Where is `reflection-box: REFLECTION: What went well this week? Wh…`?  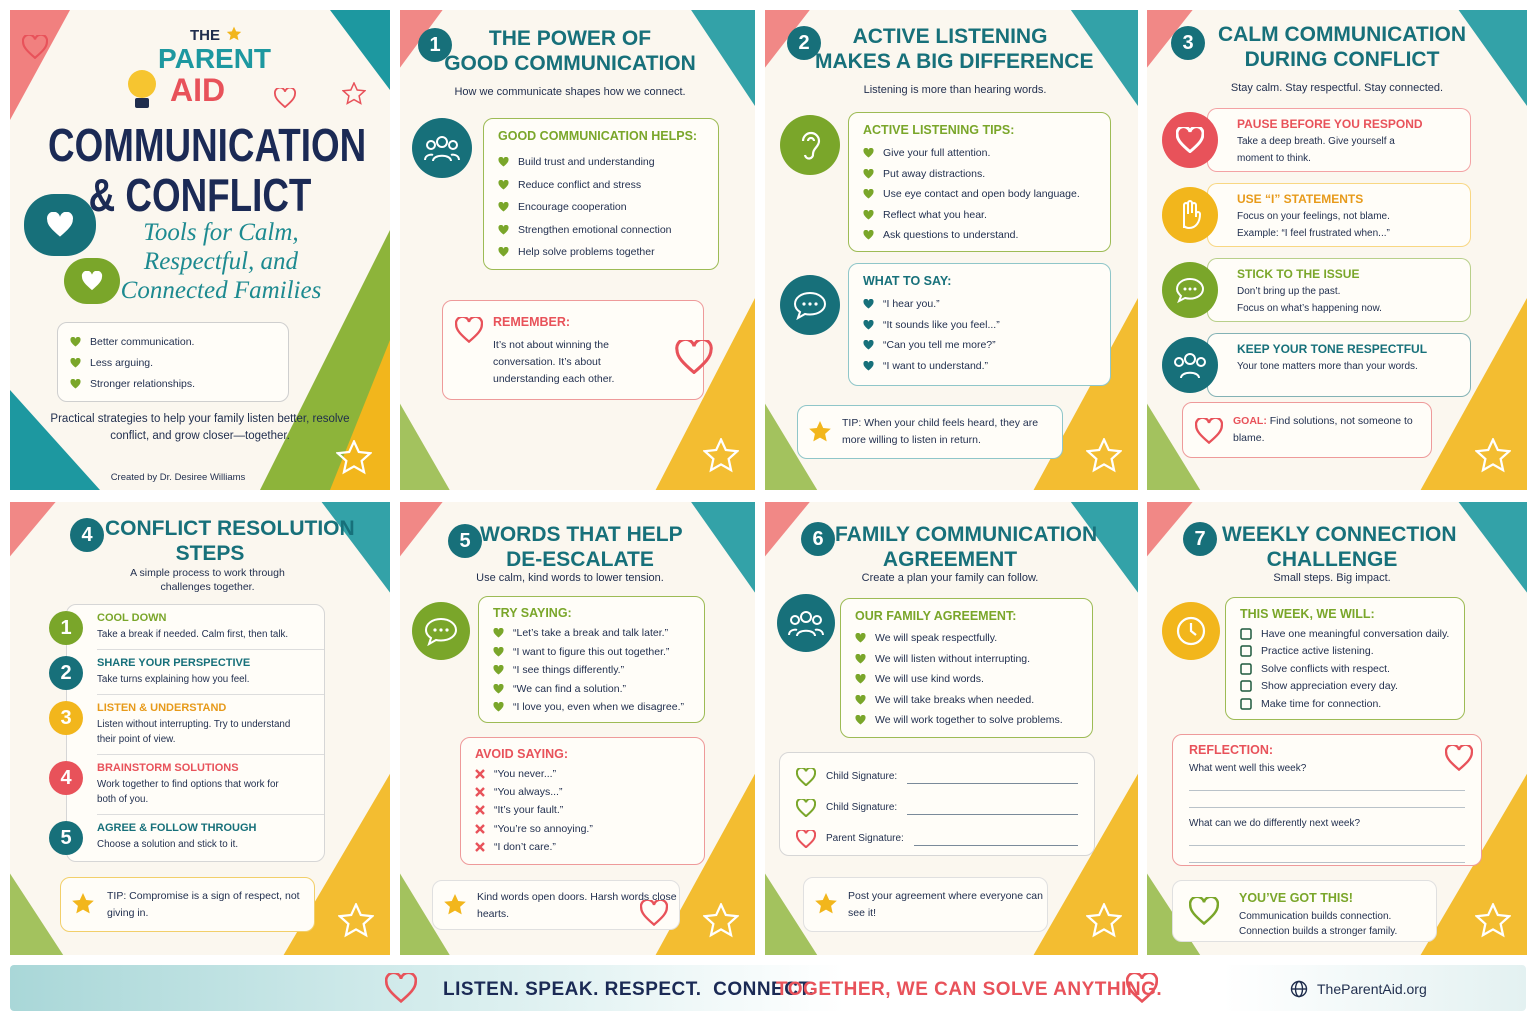 reflection-box: REFLECTION: What went well this week? Wh… is located at coordinates (1327, 800).